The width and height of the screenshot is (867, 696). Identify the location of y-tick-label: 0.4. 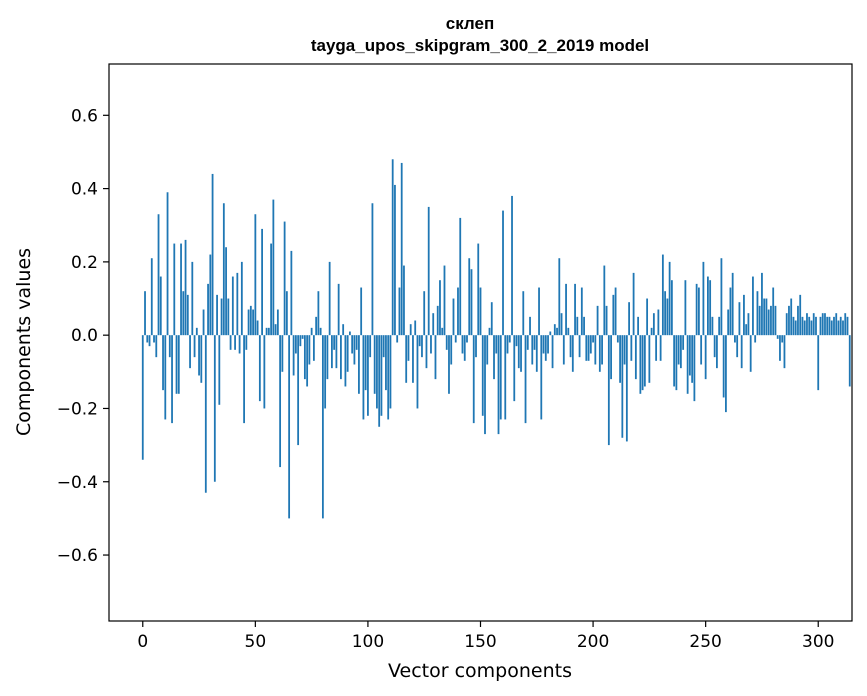
(84, 190).